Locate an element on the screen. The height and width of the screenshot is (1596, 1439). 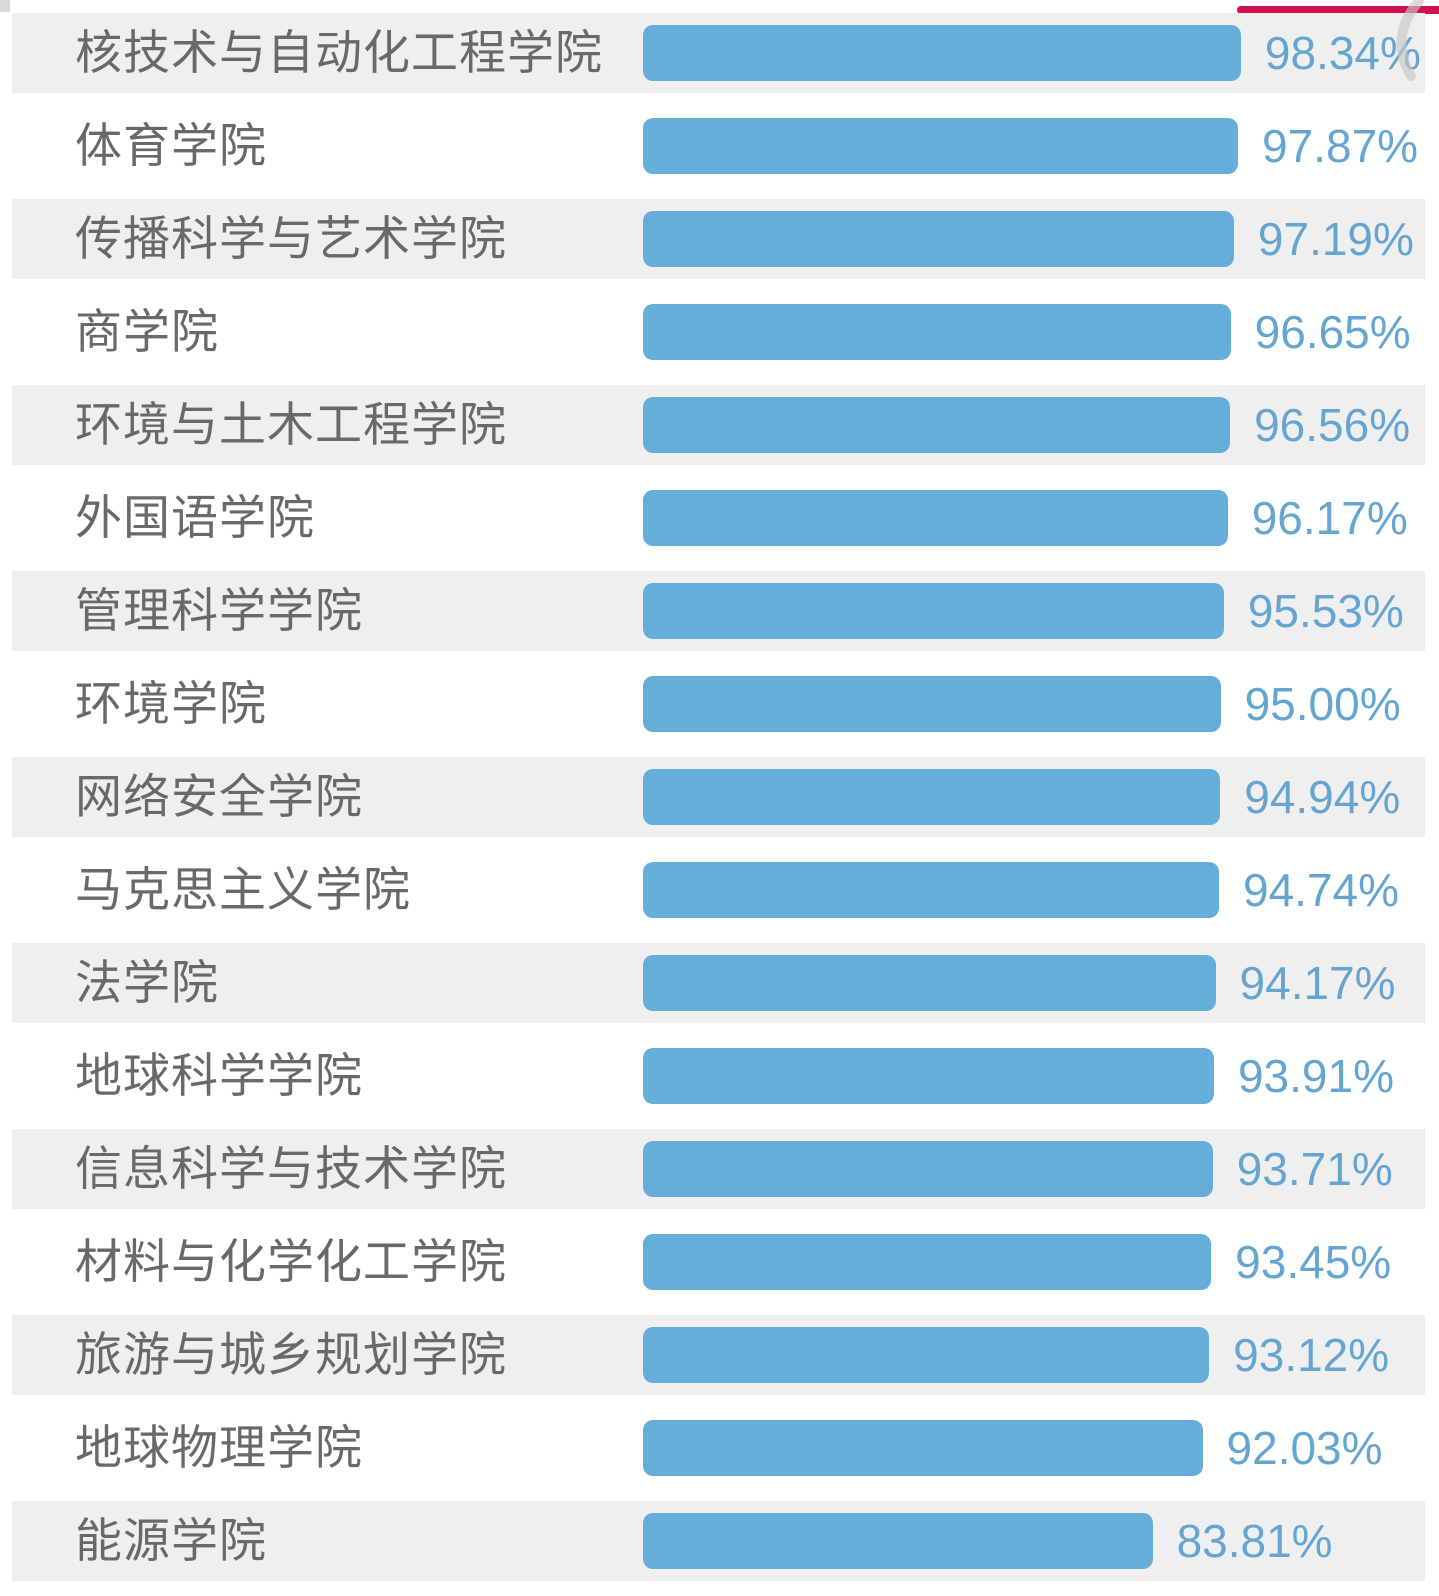
bar-track: 93.45% is located at coordinates (1017, 1262).